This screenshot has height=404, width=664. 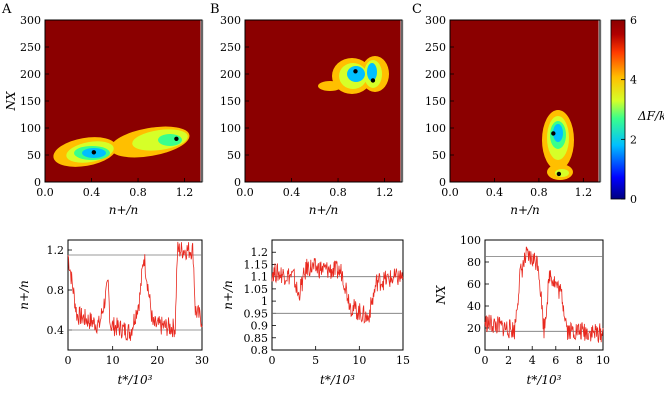 I want to click on trace-xtick-2-1: 2, so click(x=508, y=360).